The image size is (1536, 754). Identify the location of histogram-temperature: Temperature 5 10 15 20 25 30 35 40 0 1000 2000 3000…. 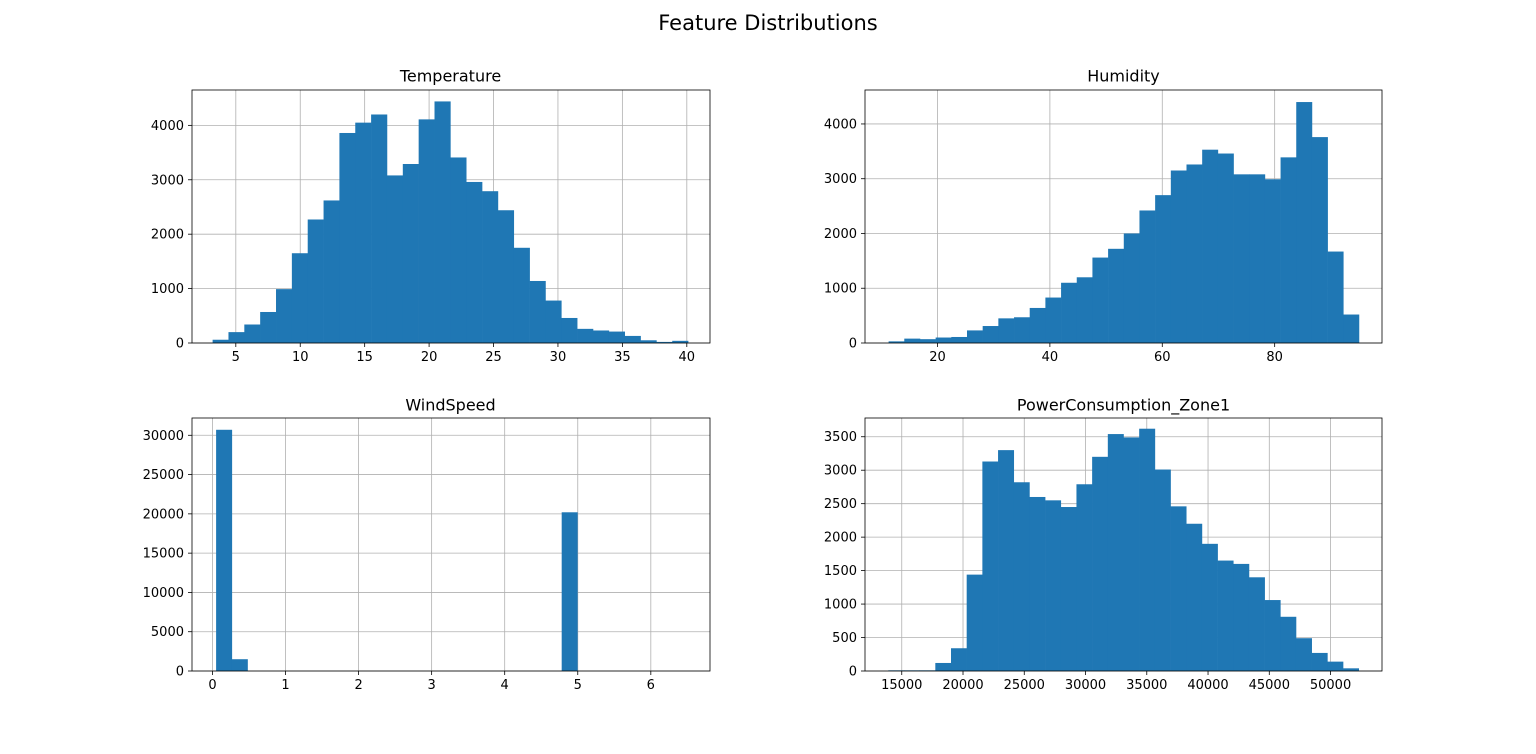
(431, 216).